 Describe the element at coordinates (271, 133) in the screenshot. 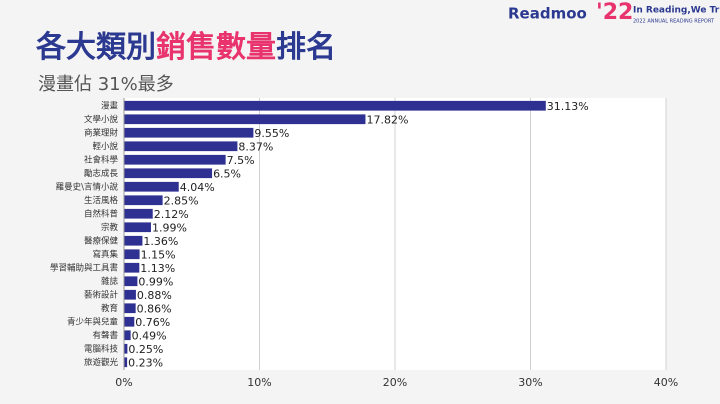

I see `value-label: 9.55%` at that location.